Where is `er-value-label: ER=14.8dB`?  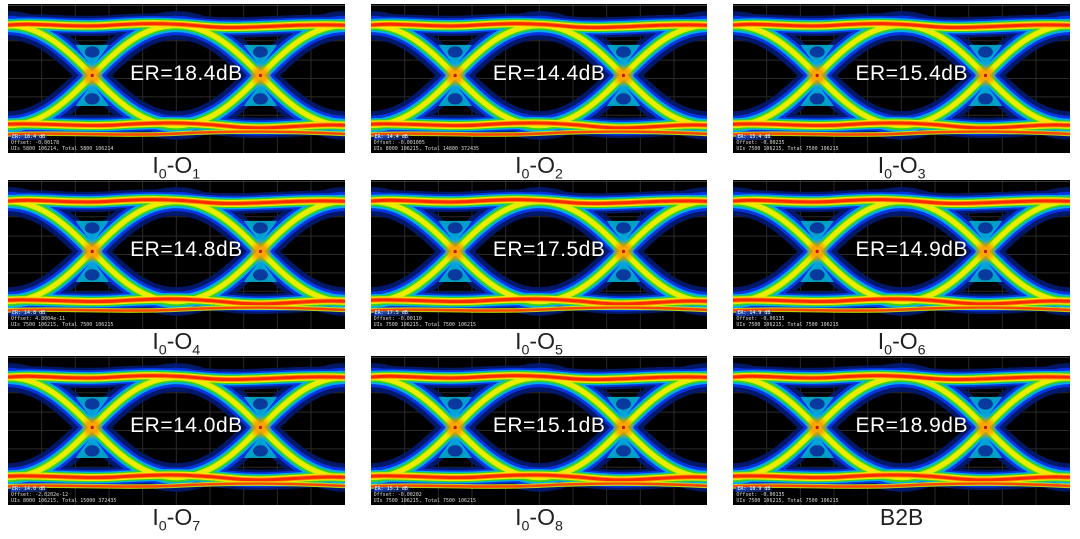
er-value-label: ER=14.8dB is located at coordinates (186, 250).